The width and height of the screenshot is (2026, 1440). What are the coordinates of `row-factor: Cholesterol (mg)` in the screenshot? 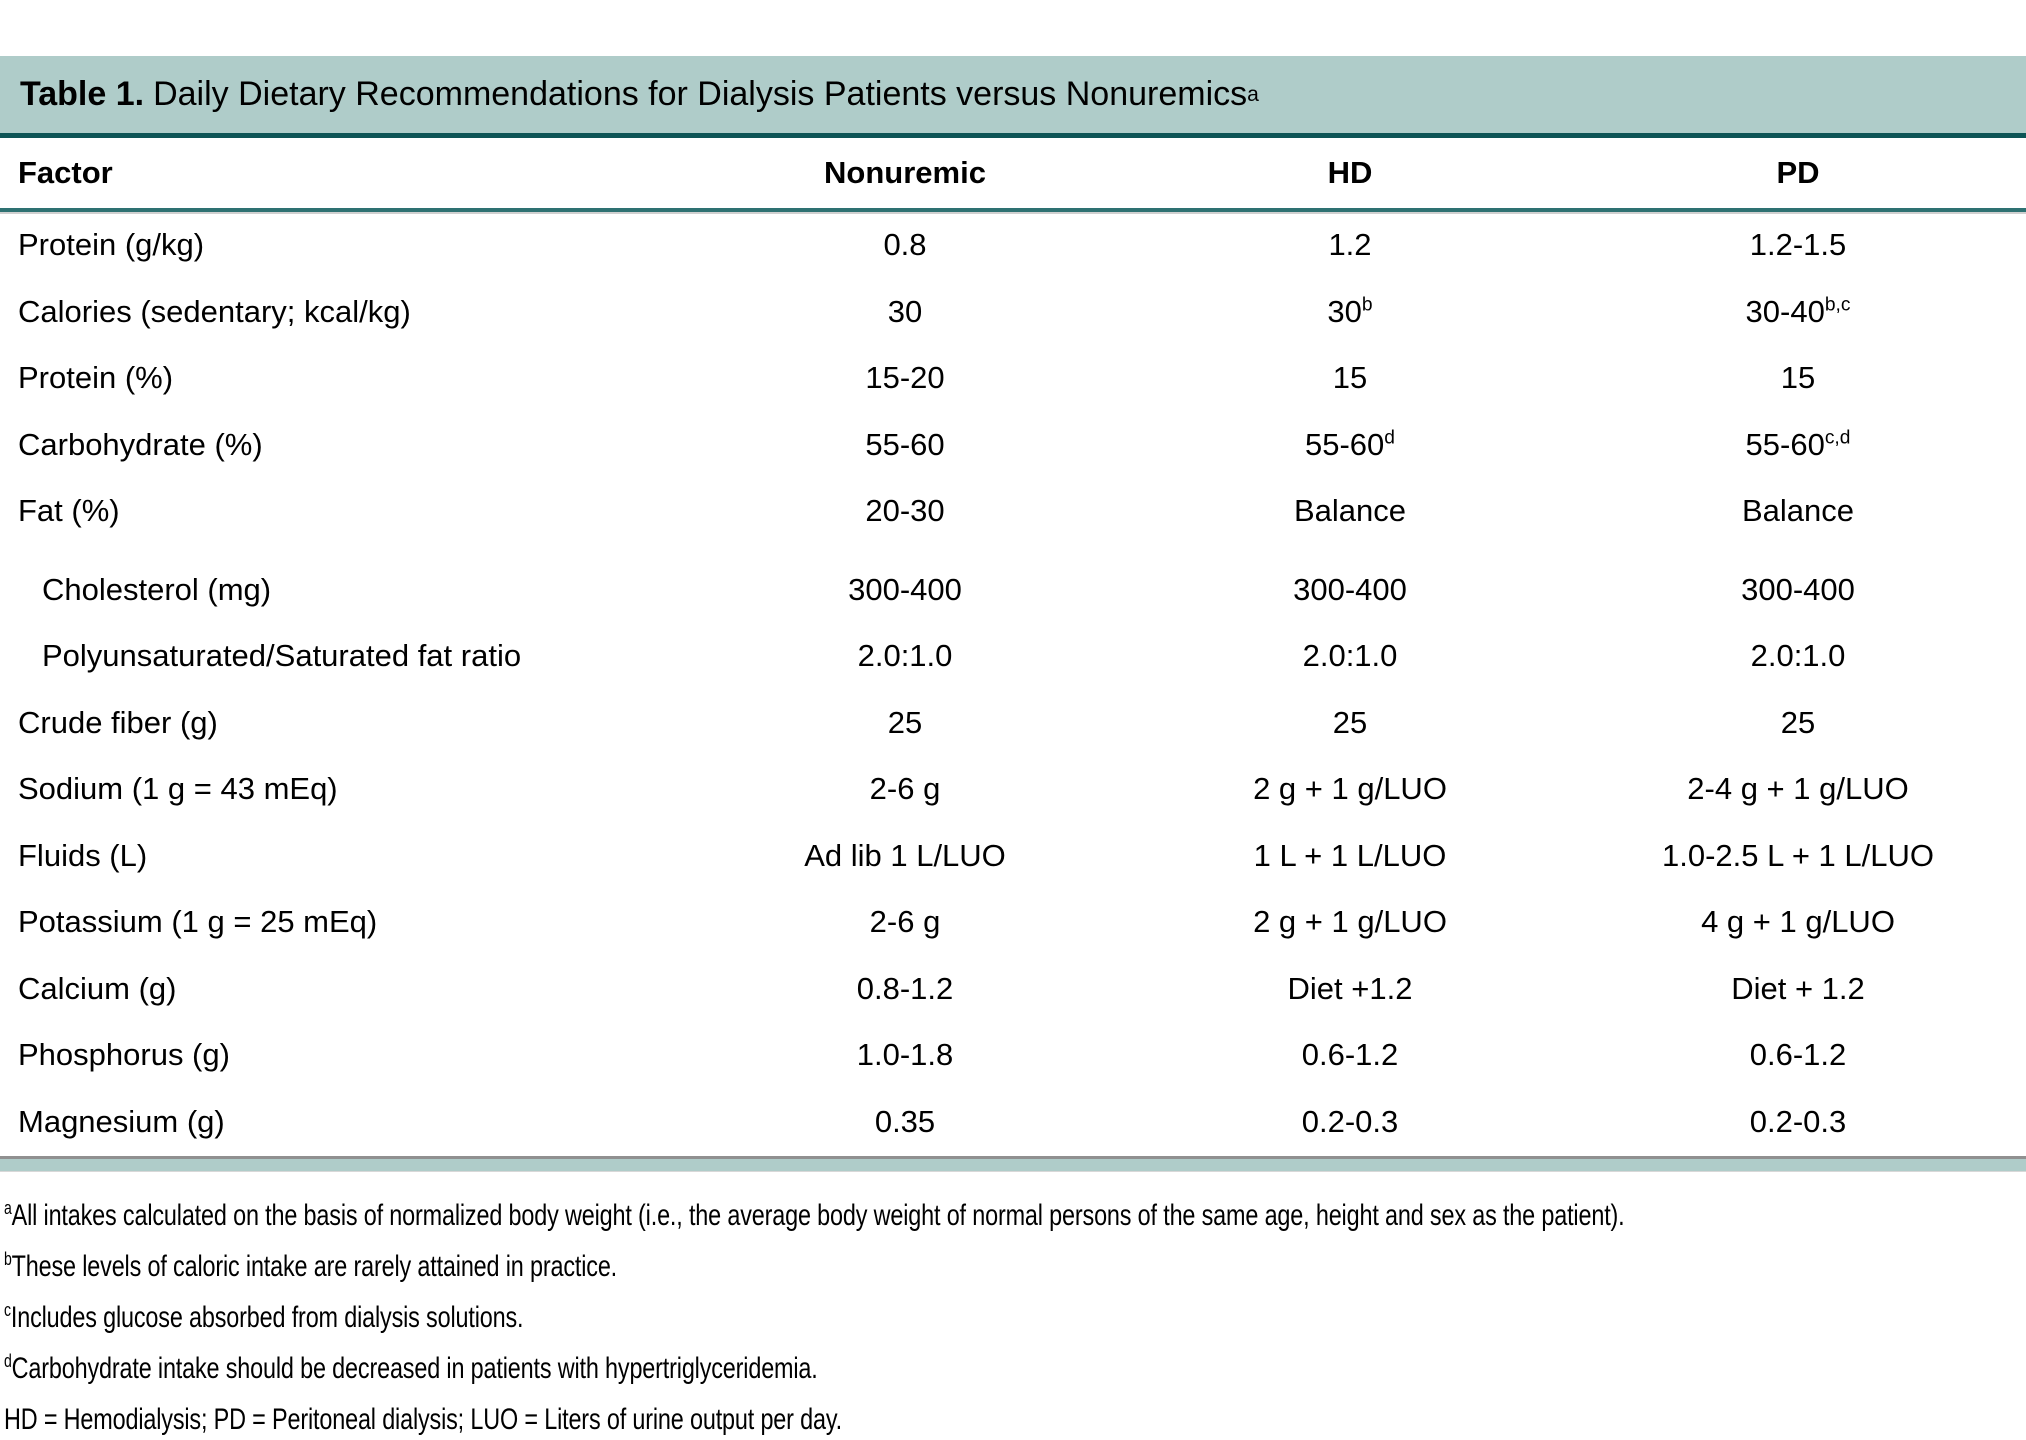 It's located at (157, 589).